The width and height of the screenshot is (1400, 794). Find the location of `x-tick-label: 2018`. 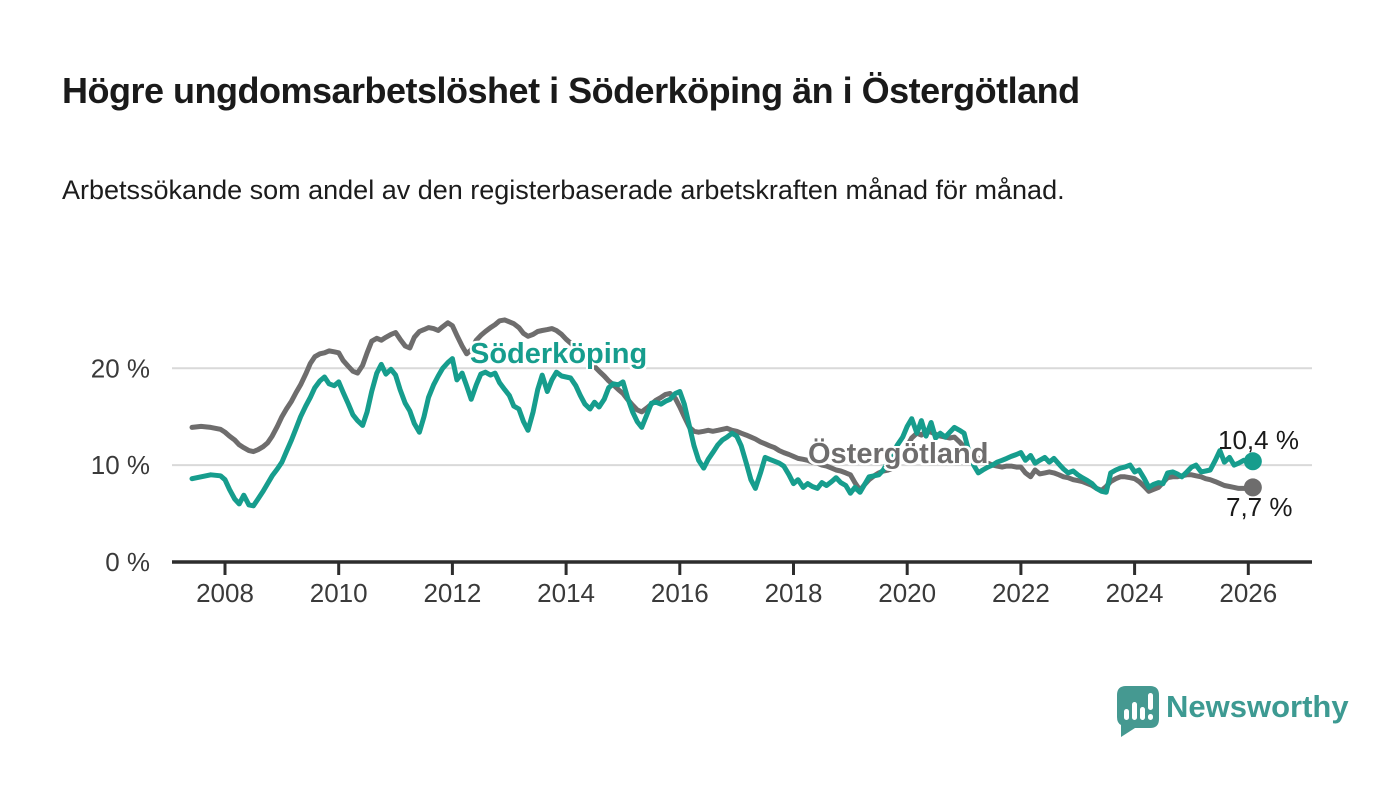

x-tick-label: 2018 is located at coordinates (794, 593).